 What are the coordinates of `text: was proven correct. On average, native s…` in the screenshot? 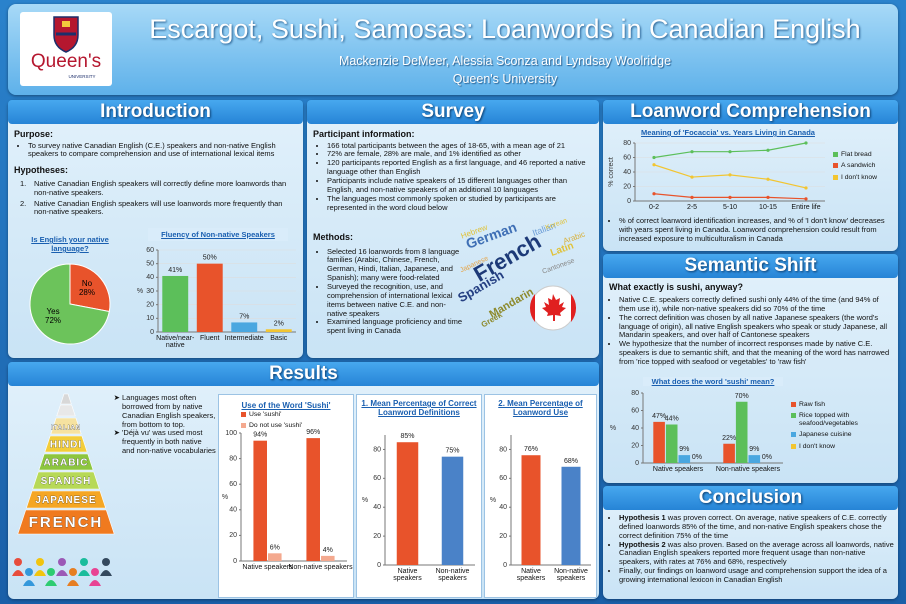 It's located at (753, 526).